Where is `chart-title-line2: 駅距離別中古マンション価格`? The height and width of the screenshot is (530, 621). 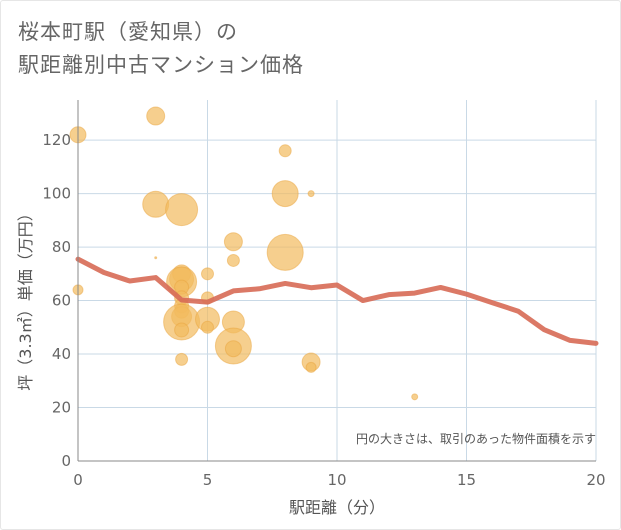 chart-title-line2: 駅距離別中古マンション価格 is located at coordinates (161, 65).